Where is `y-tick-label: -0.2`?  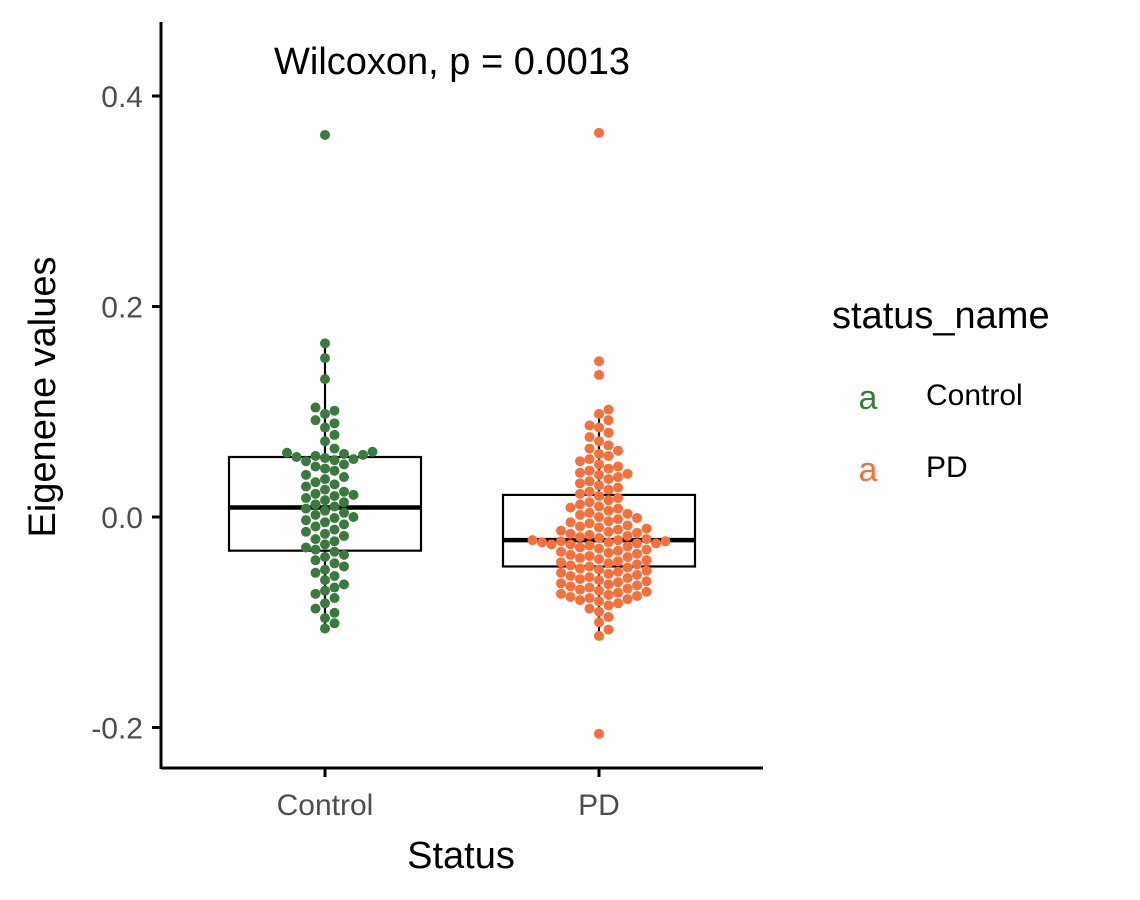
y-tick-label: -0.2 is located at coordinates (117, 729).